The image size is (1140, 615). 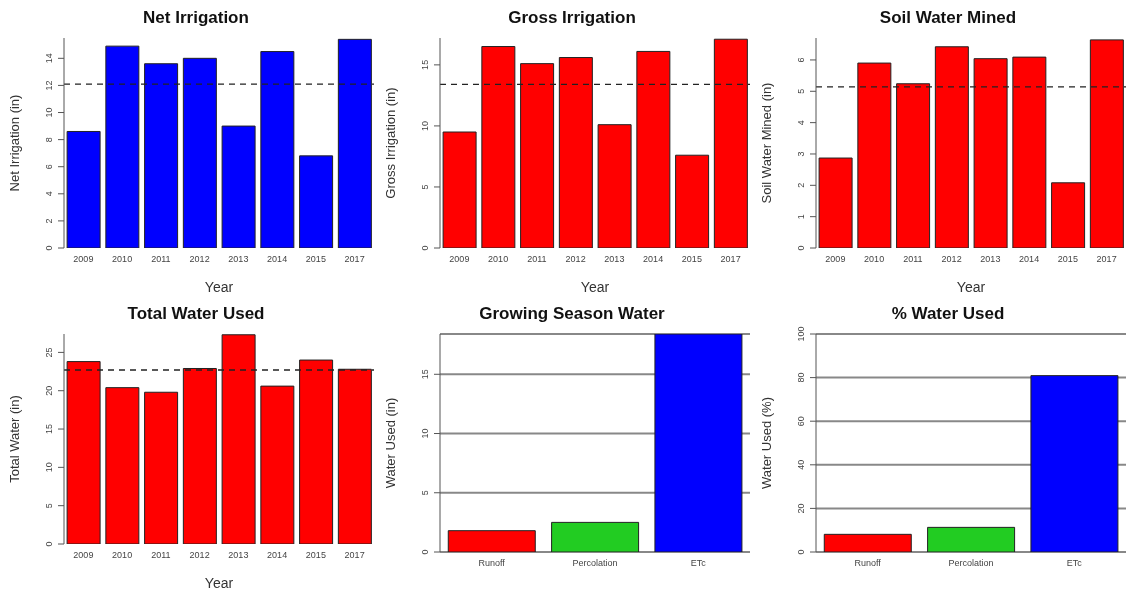 I want to click on y-axis-title: Net Irrigation (in), so click(x=14, y=143).